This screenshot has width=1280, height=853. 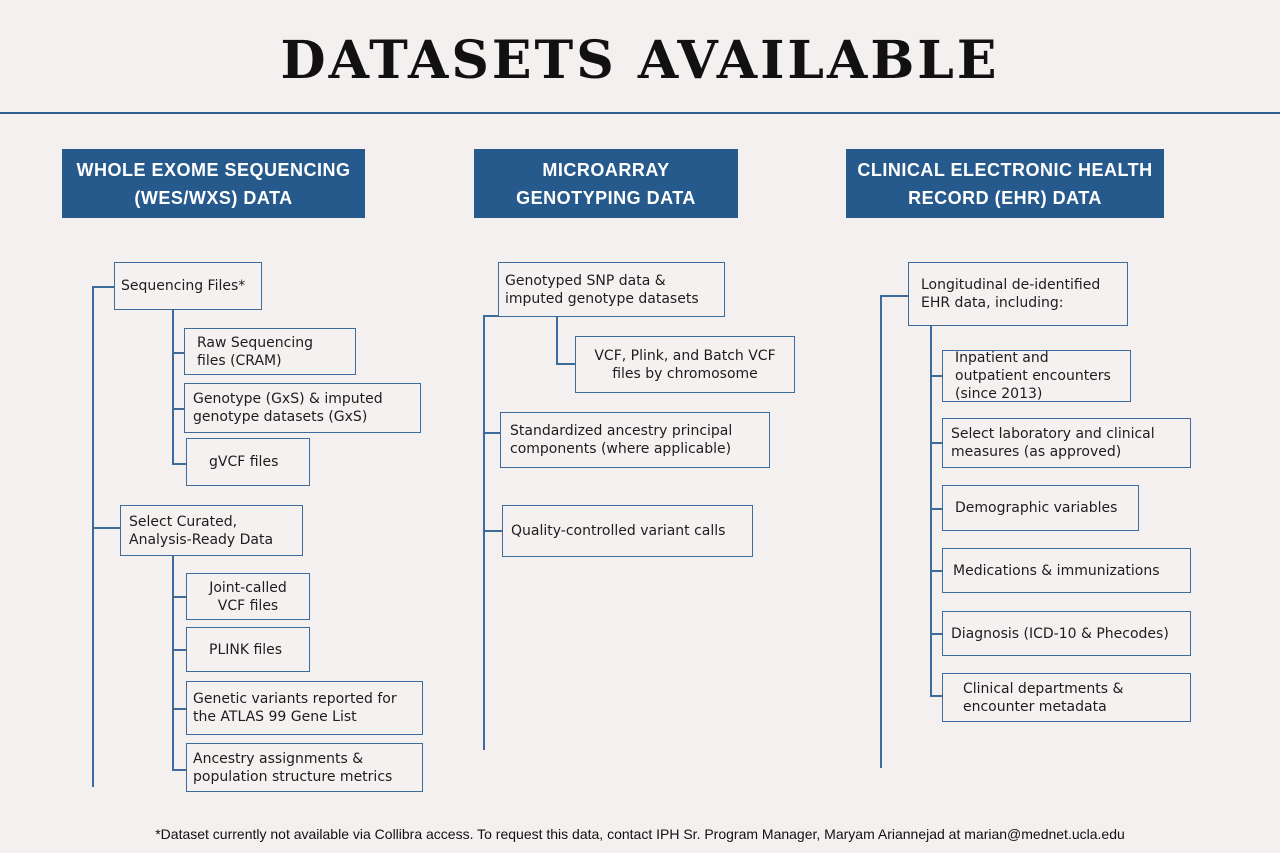 I want to click on title-divider, so click(x=640, y=113).